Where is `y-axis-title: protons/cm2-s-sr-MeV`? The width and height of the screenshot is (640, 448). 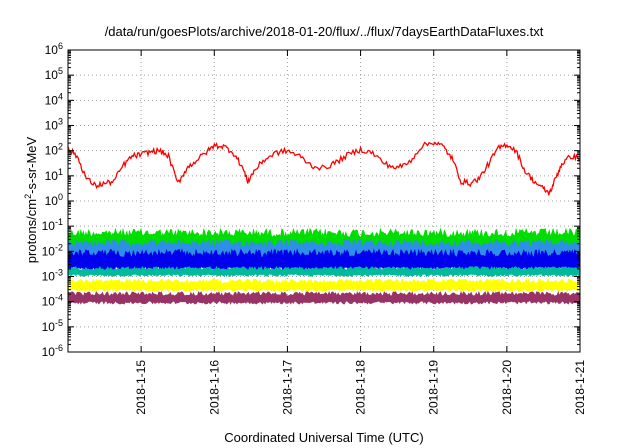 y-axis-title: protons/cm2-s-sr-MeV is located at coordinates (31, 199).